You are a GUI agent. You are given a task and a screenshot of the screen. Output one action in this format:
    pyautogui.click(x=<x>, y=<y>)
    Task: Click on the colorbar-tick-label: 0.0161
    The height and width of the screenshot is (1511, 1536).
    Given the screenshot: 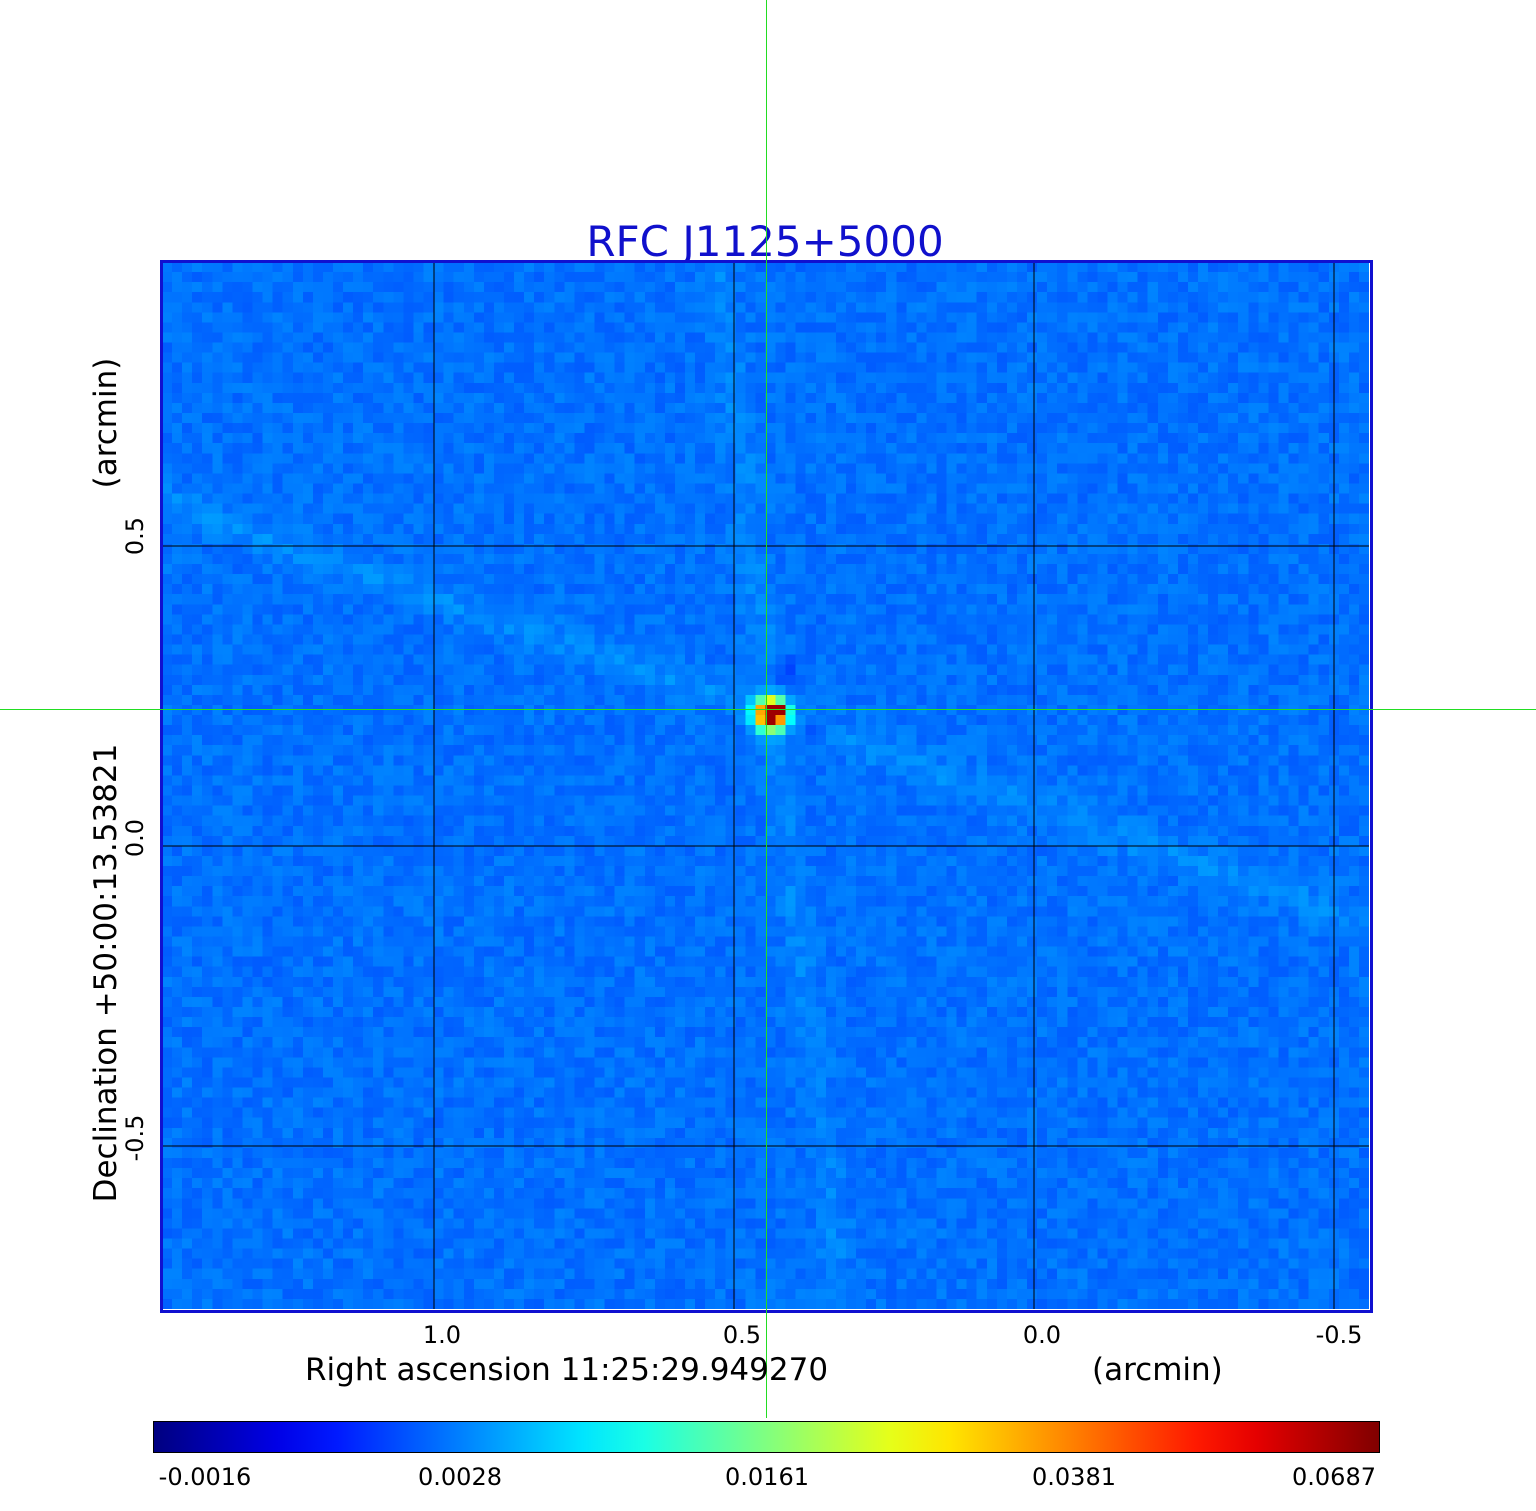 What is the action you would take?
    pyautogui.click(x=767, y=1477)
    